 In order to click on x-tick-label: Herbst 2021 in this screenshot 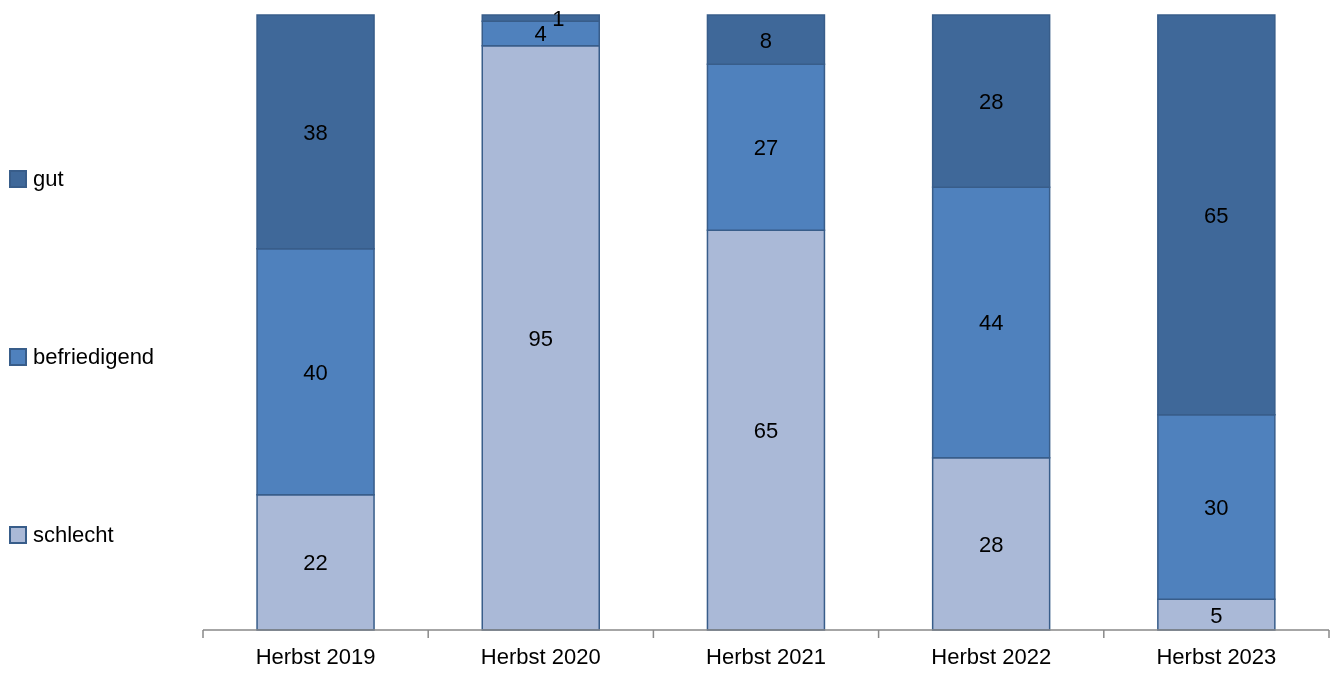, I will do `click(766, 656)`.